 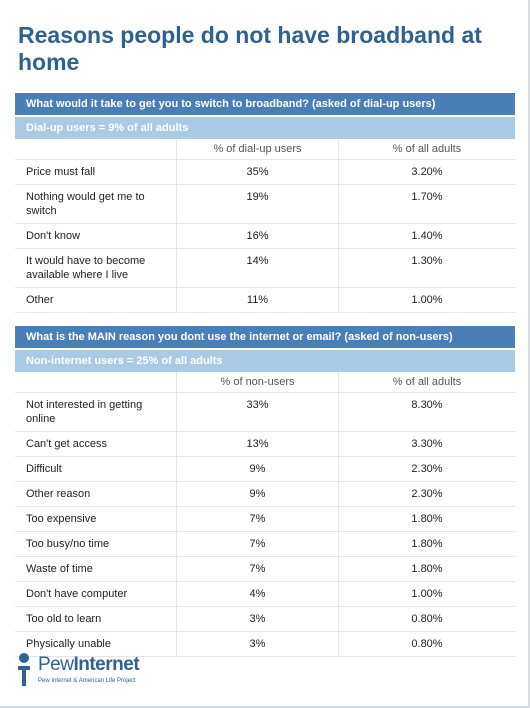 I want to click on table-row: Other 11% 1.00%, so click(x=265, y=300).